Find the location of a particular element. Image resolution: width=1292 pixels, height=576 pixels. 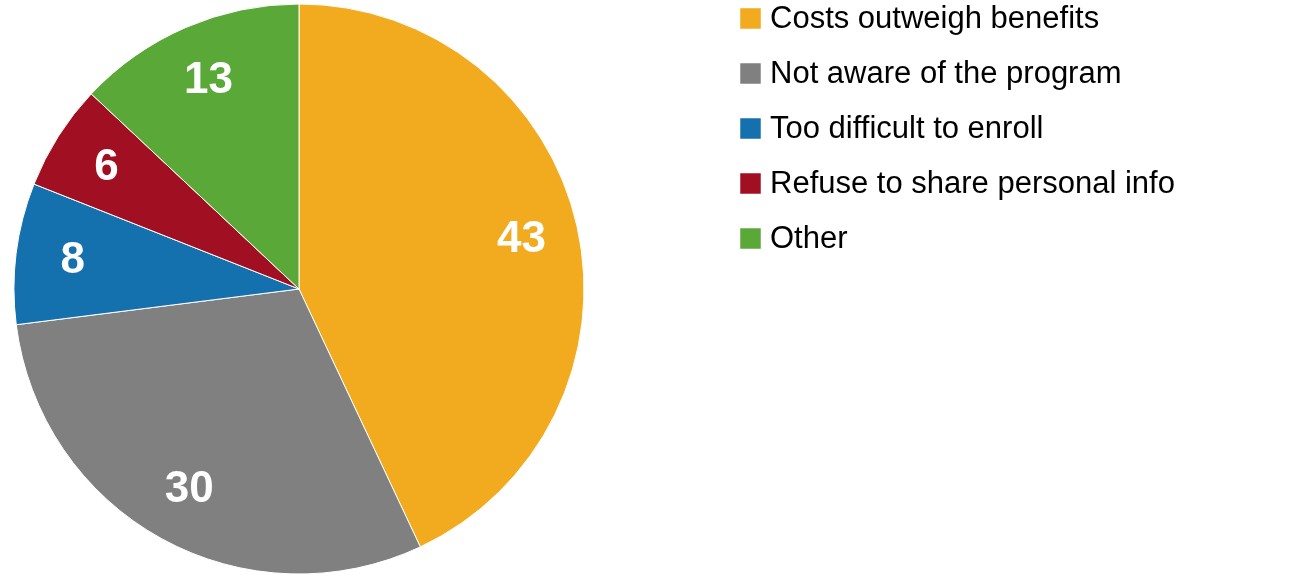

legend-label: Costs outweigh benefits is located at coordinates (935, 17).